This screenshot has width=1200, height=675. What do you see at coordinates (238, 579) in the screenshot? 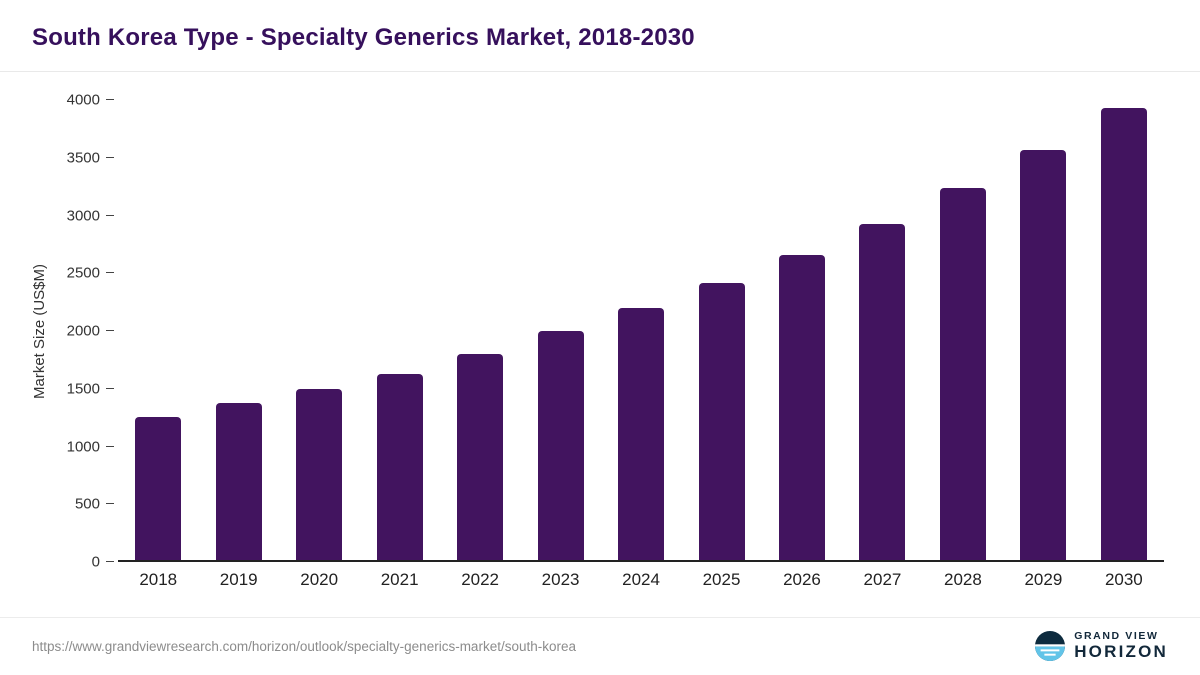
I see `x-tick-label: 2019` at bounding box center [238, 579].